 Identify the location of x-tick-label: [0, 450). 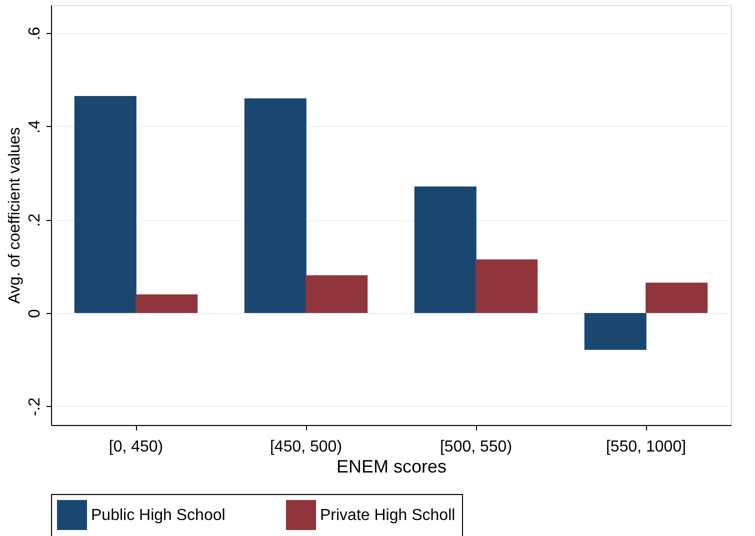
(136, 447).